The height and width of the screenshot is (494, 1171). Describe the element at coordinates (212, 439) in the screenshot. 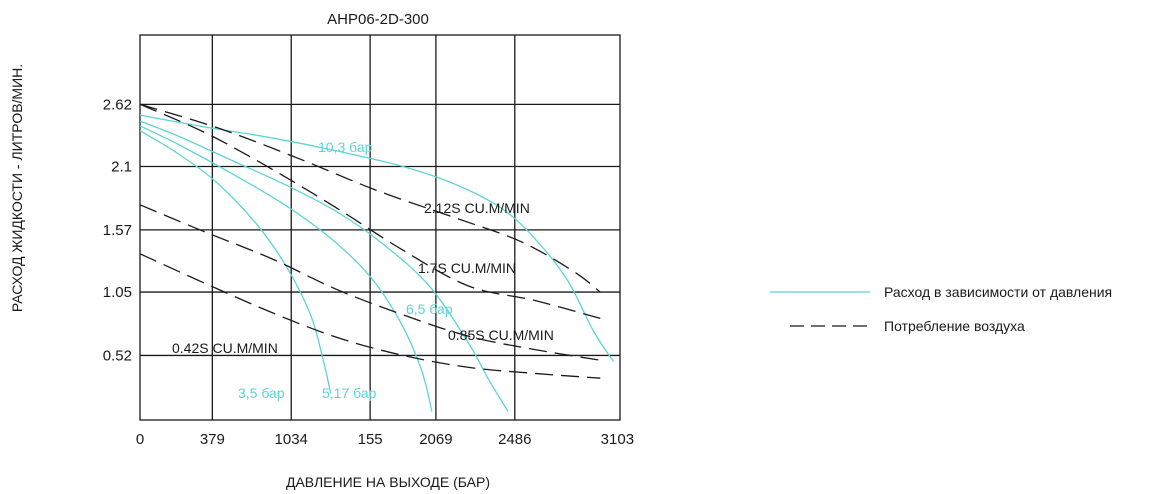

I see `x-tick-label: 379` at that location.